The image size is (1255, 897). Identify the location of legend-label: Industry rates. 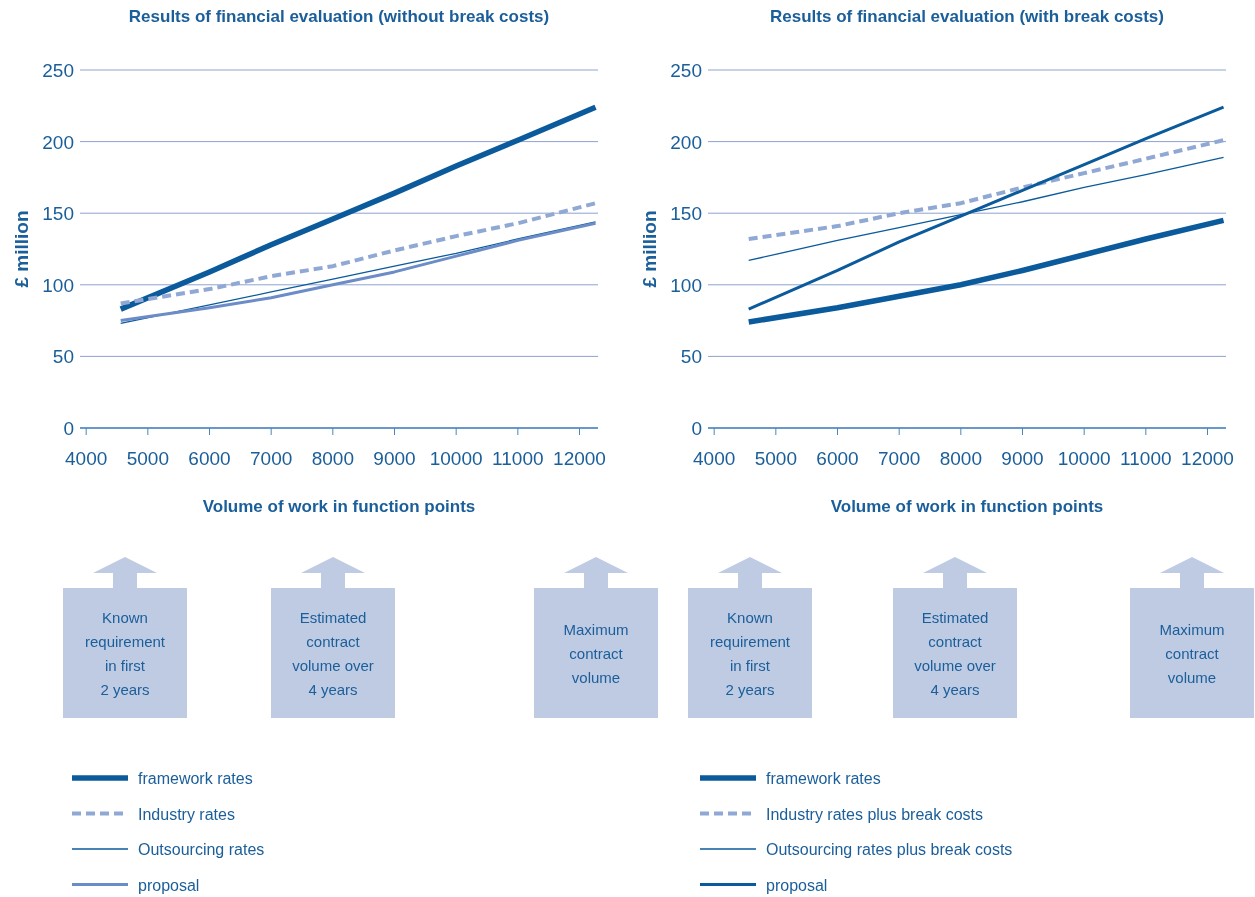
(186, 814).